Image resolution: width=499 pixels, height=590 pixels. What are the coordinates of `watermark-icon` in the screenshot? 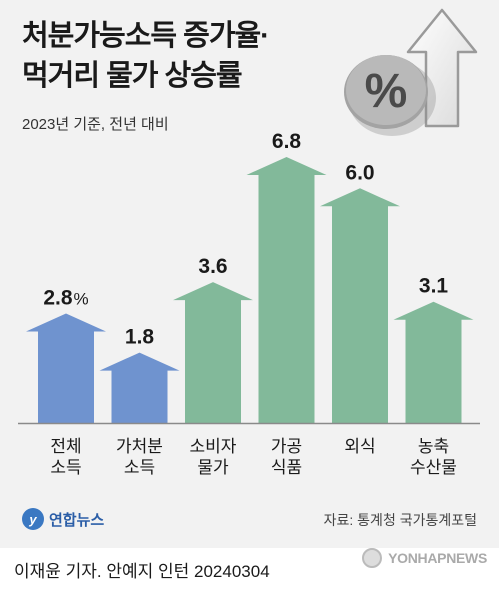 It's located at (372, 558).